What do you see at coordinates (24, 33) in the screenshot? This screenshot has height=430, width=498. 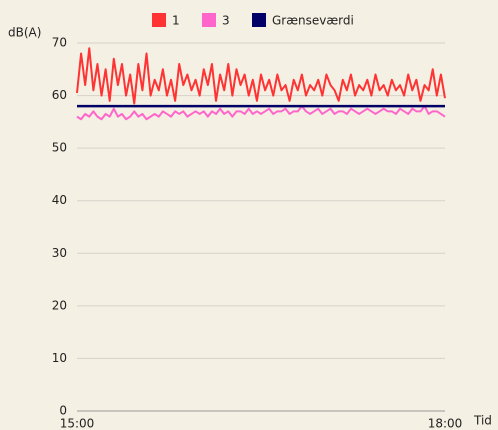 I see `y-axis-label: dB(A)` at bounding box center [24, 33].